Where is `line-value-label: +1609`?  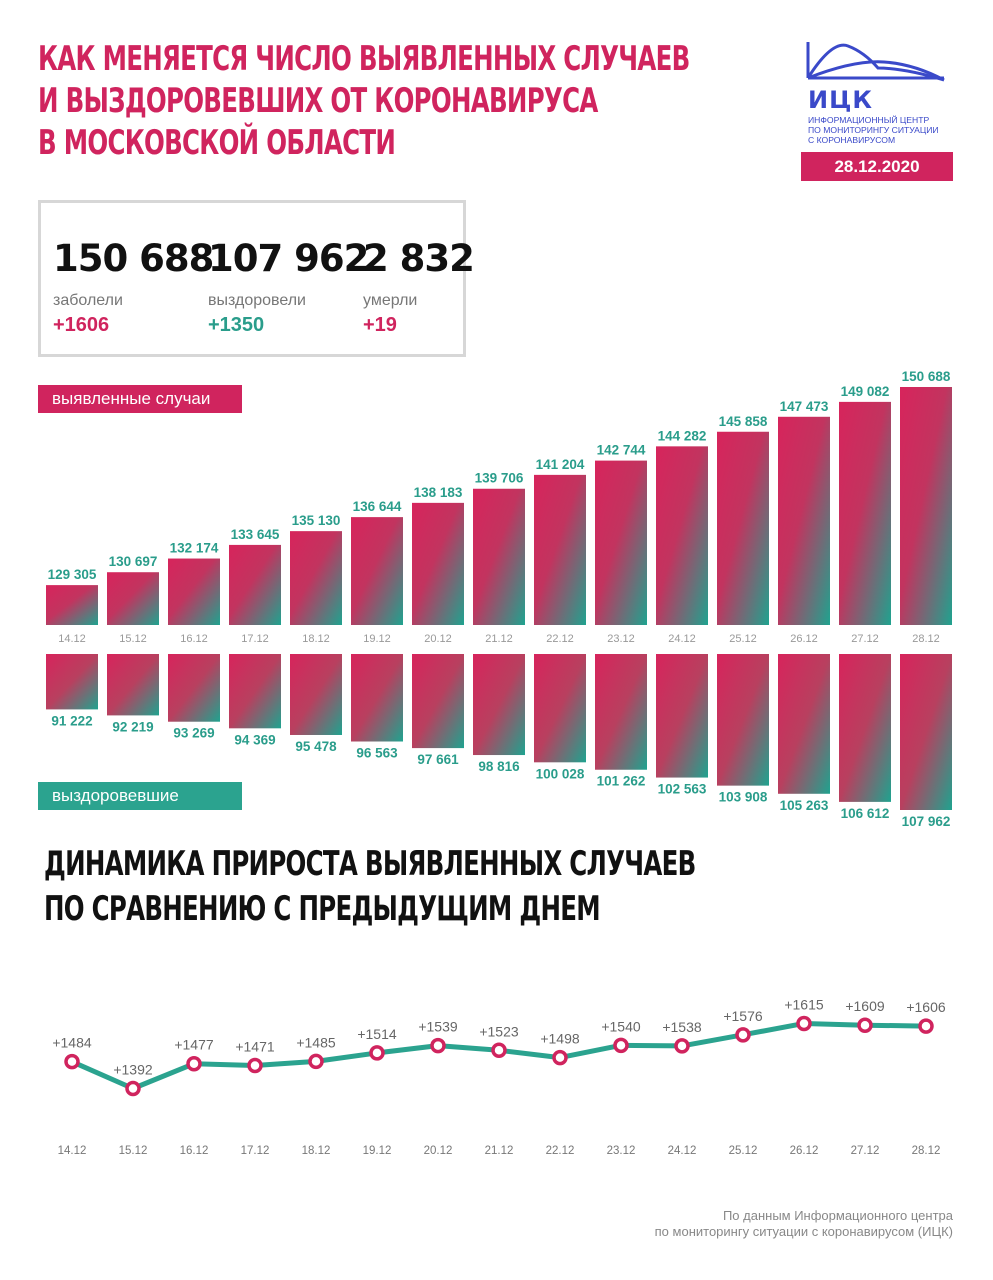 line-value-label: +1609 is located at coordinates (865, 1006).